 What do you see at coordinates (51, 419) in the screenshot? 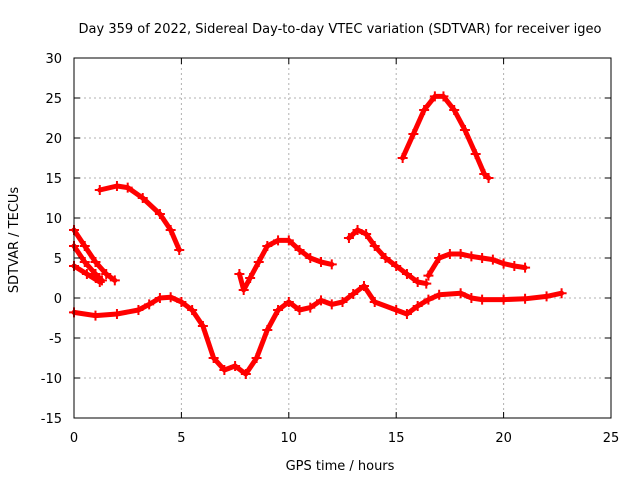
I see `y-tick-label: -15` at bounding box center [51, 419].